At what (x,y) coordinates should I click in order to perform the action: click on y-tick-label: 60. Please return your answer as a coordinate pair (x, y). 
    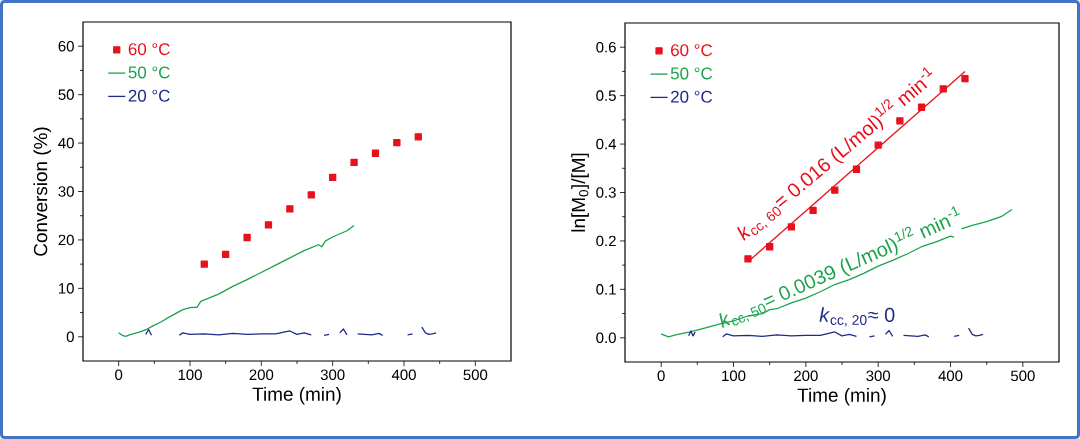
    Looking at the image, I should click on (66, 46).